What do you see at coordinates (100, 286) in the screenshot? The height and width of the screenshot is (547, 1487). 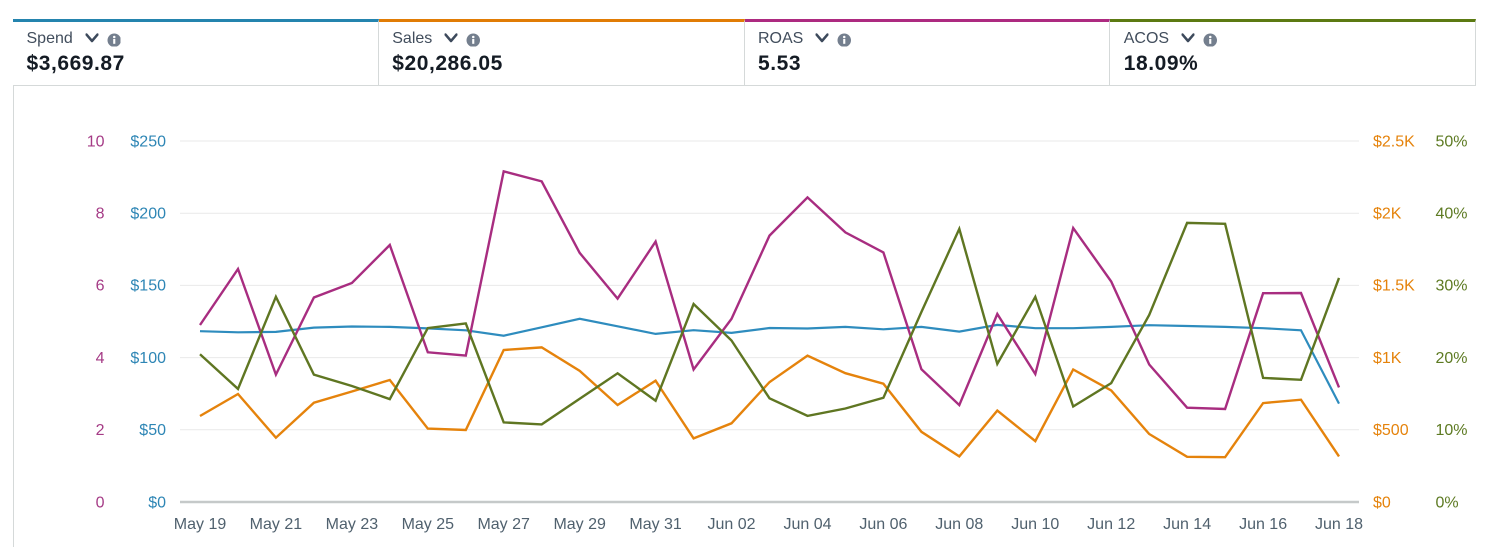 I see `svg-text: 6` at bounding box center [100, 286].